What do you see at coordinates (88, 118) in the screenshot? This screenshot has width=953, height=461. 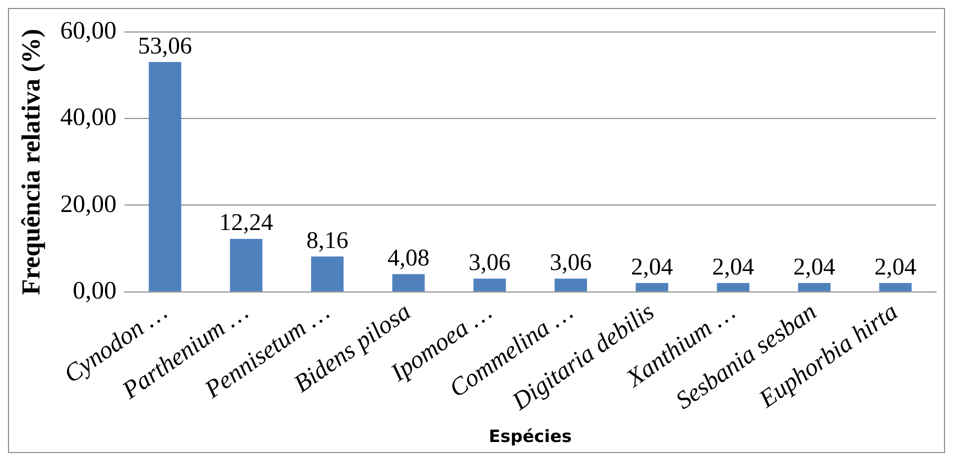 I see `y-tick-label: 40,00` at bounding box center [88, 118].